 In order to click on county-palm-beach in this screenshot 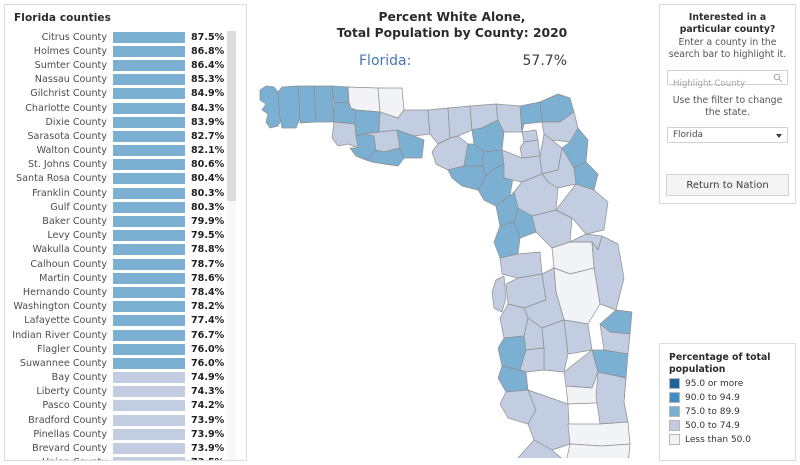, I will do `click(612, 398)`.